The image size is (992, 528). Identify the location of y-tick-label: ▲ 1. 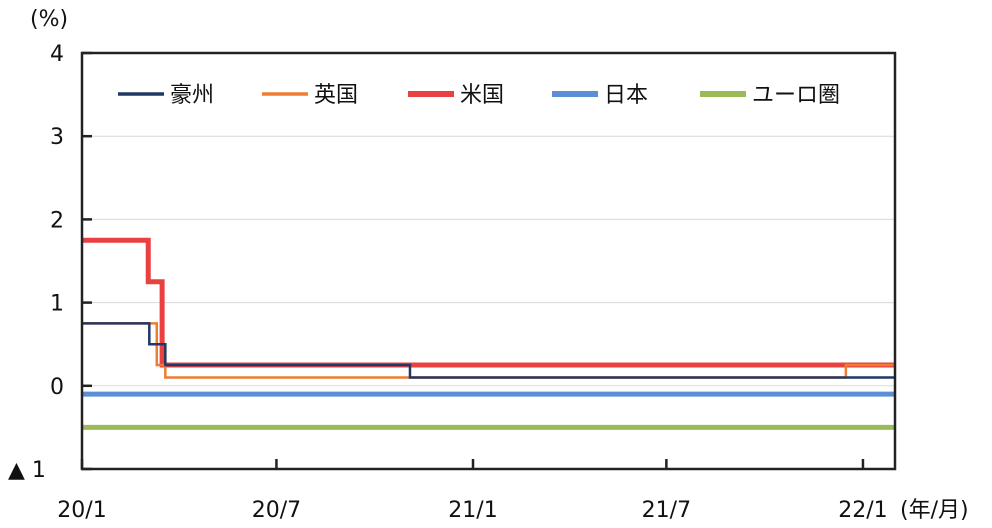
(27, 470).